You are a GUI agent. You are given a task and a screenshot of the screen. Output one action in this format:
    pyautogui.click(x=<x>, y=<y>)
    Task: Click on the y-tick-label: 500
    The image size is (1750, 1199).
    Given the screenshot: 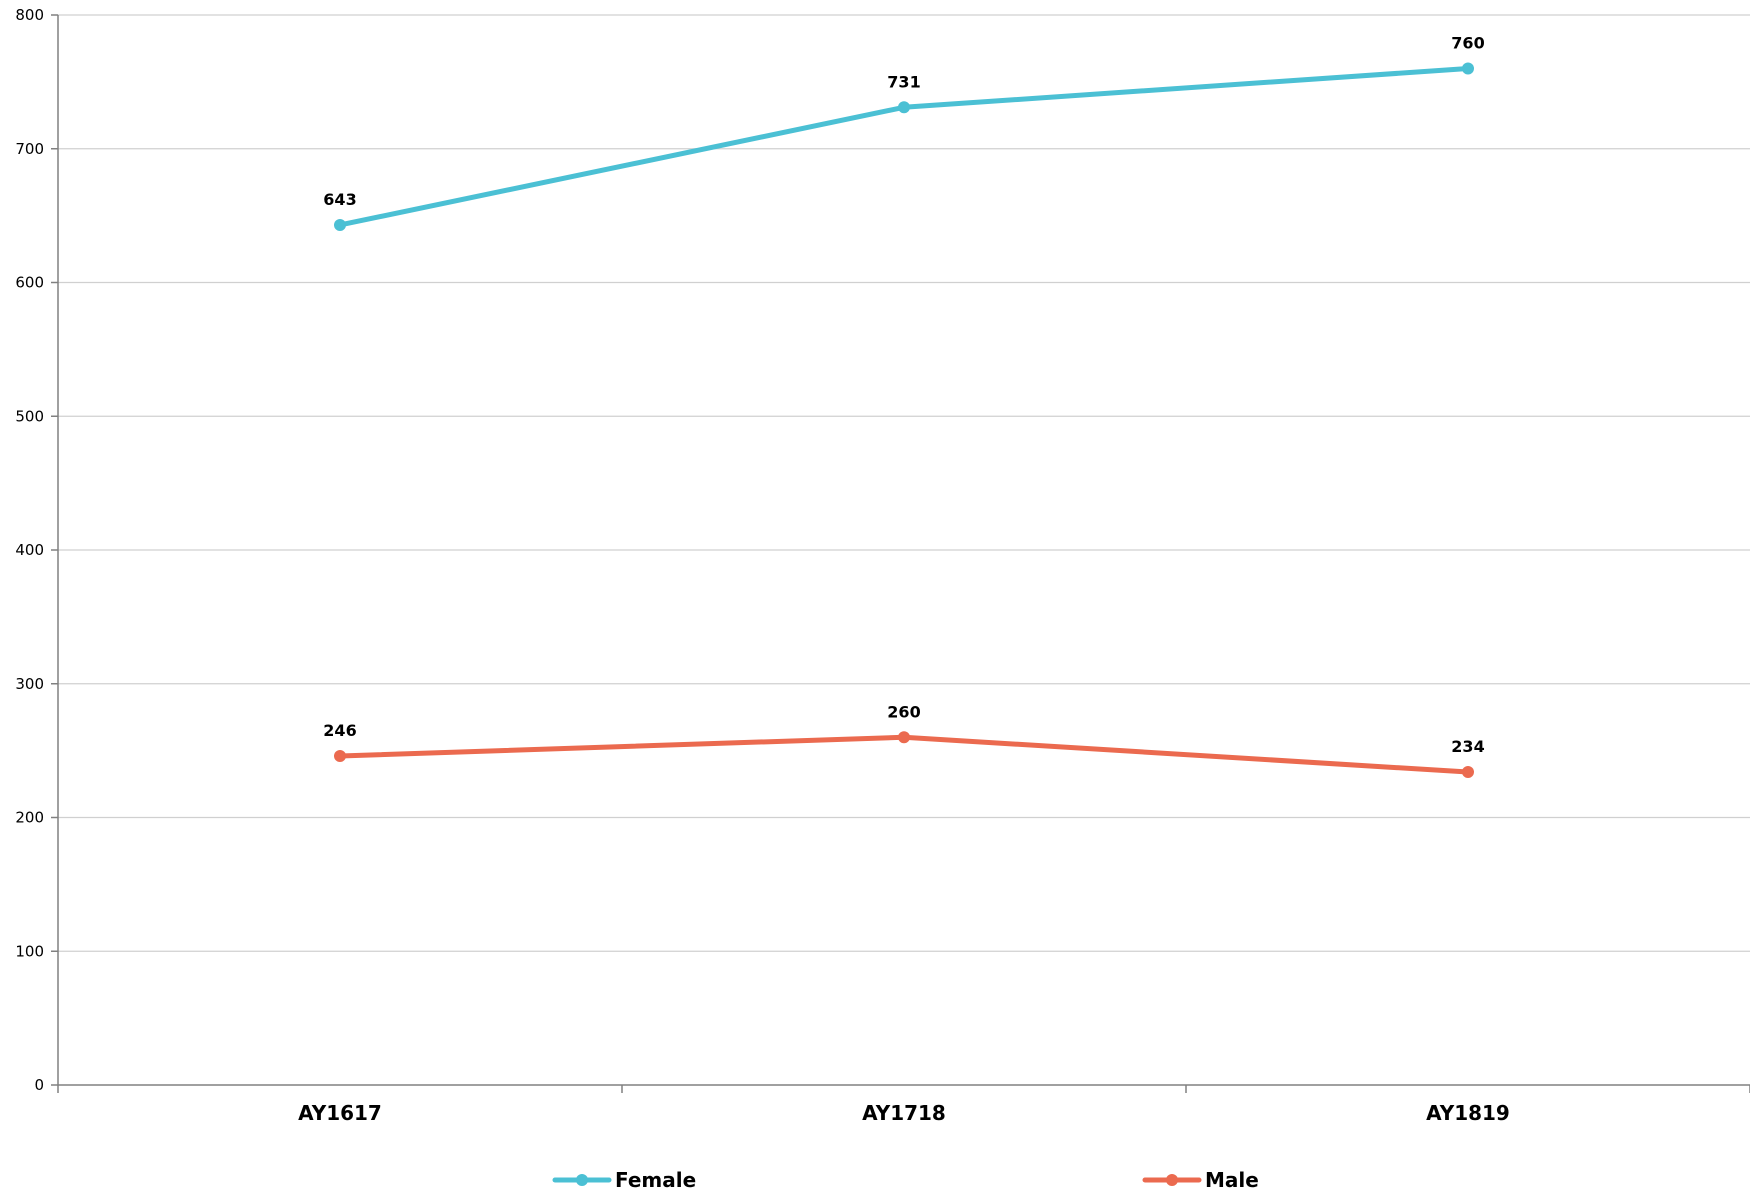 What is the action you would take?
    pyautogui.click(x=29, y=416)
    